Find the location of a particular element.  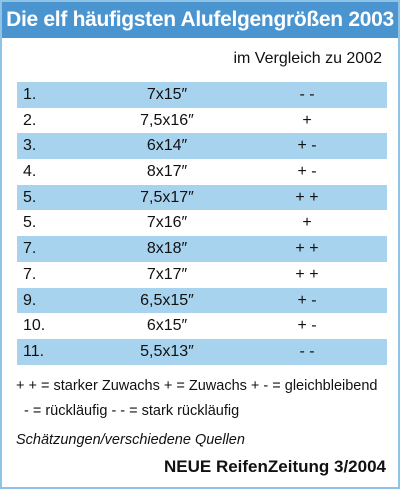

table-row: 5. 7x16″ + is located at coordinates (202, 223).